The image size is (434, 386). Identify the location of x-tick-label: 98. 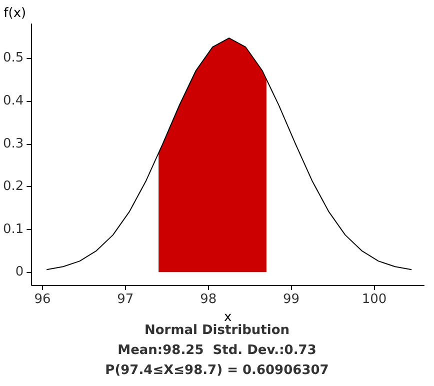
(208, 299).